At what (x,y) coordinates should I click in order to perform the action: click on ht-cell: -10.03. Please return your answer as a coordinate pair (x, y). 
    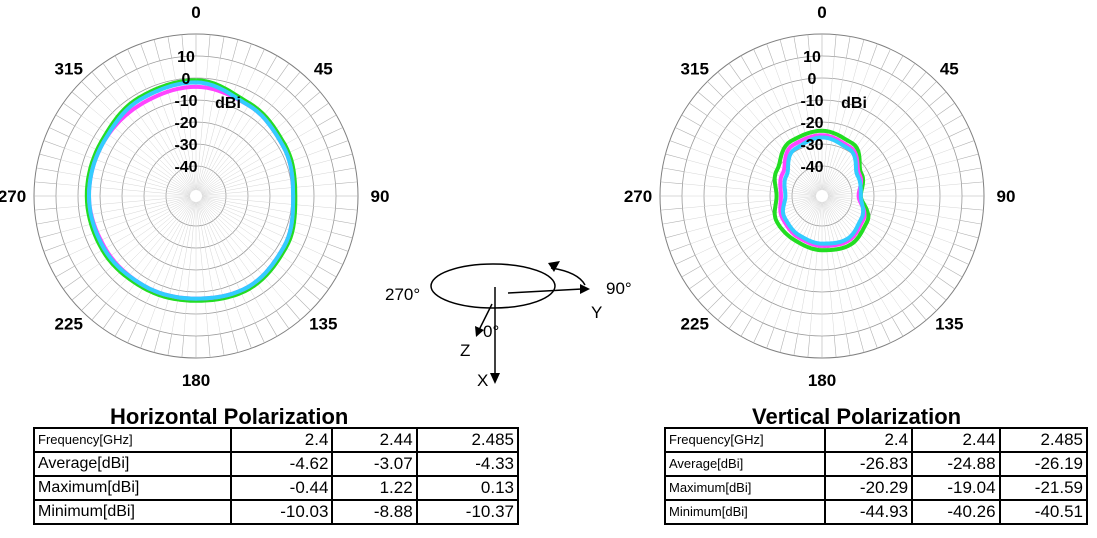
    Looking at the image, I should click on (282, 512).